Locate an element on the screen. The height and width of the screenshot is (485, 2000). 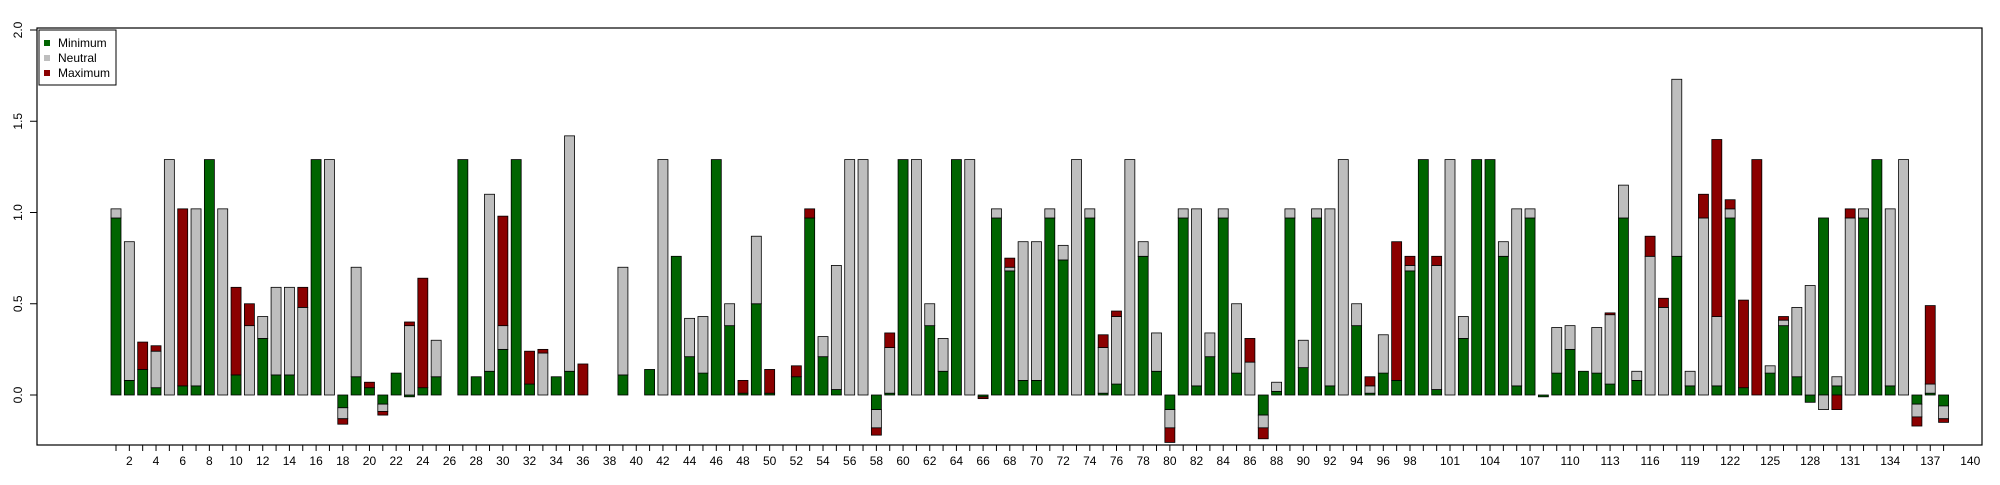
x-tick-label: 104 is located at coordinates (1490, 461).